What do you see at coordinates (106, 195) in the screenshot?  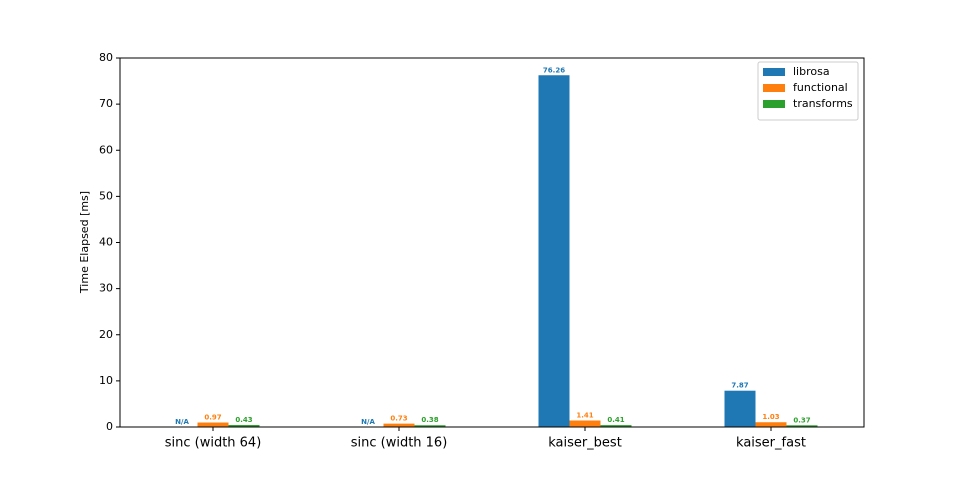 I see `y-tick-label: 50` at bounding box center [106, 195].